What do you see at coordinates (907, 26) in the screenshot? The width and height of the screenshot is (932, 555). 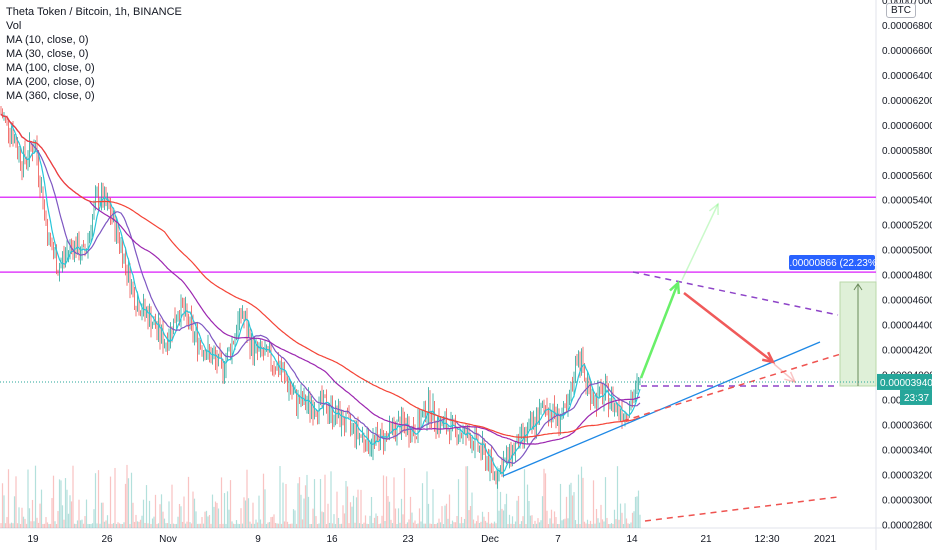 I see `y-tick-label: 0.00006800` at bounding box center [907, 26].